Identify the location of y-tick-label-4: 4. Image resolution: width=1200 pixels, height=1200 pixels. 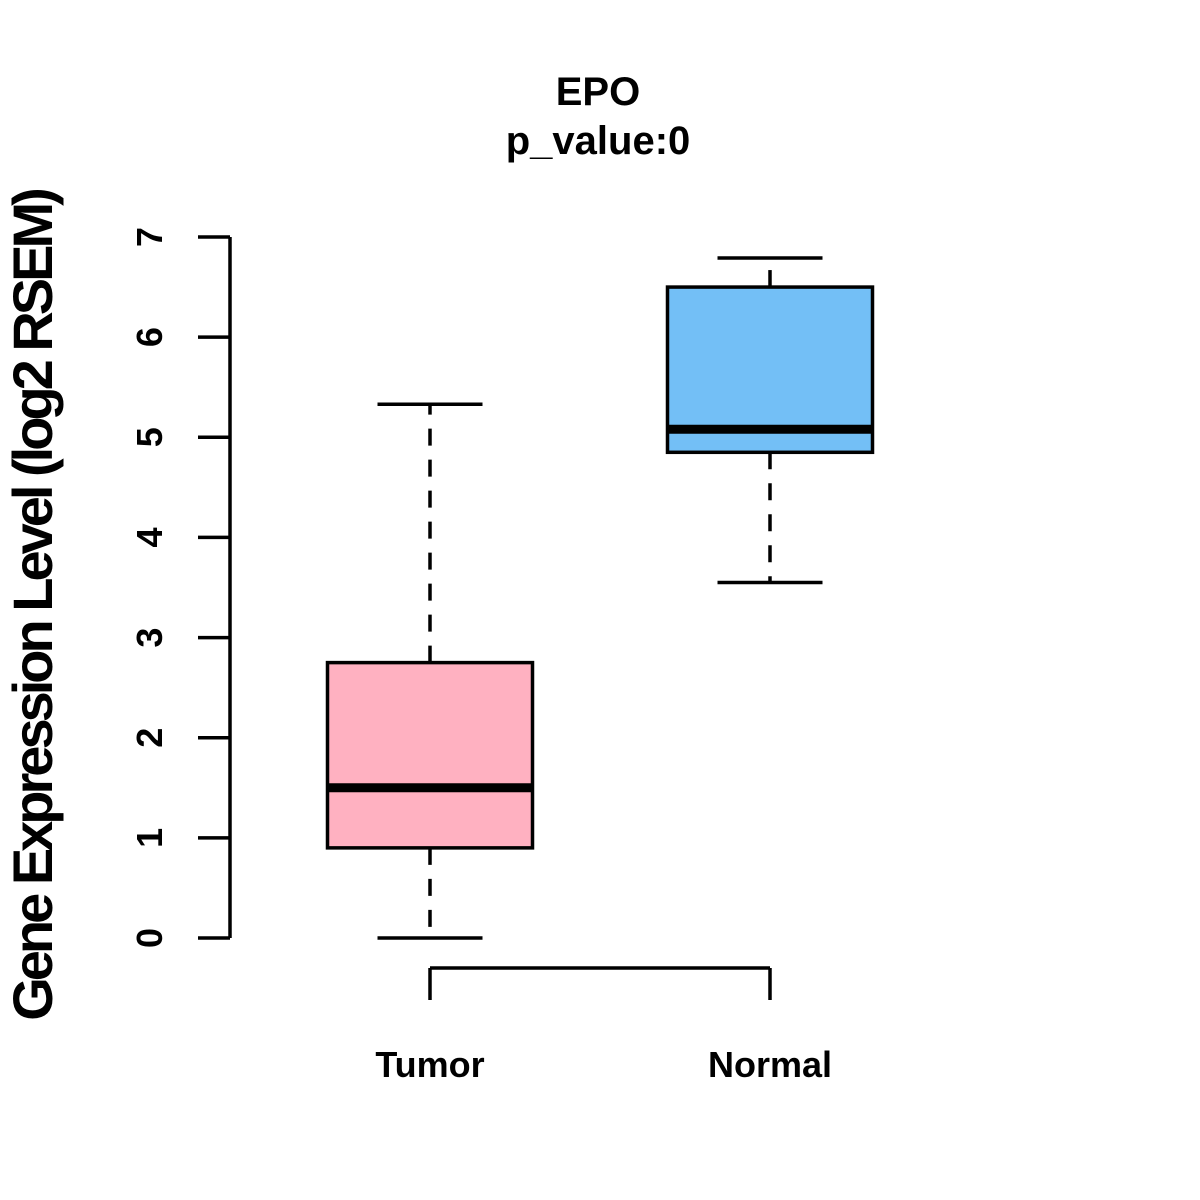
(149, 537).